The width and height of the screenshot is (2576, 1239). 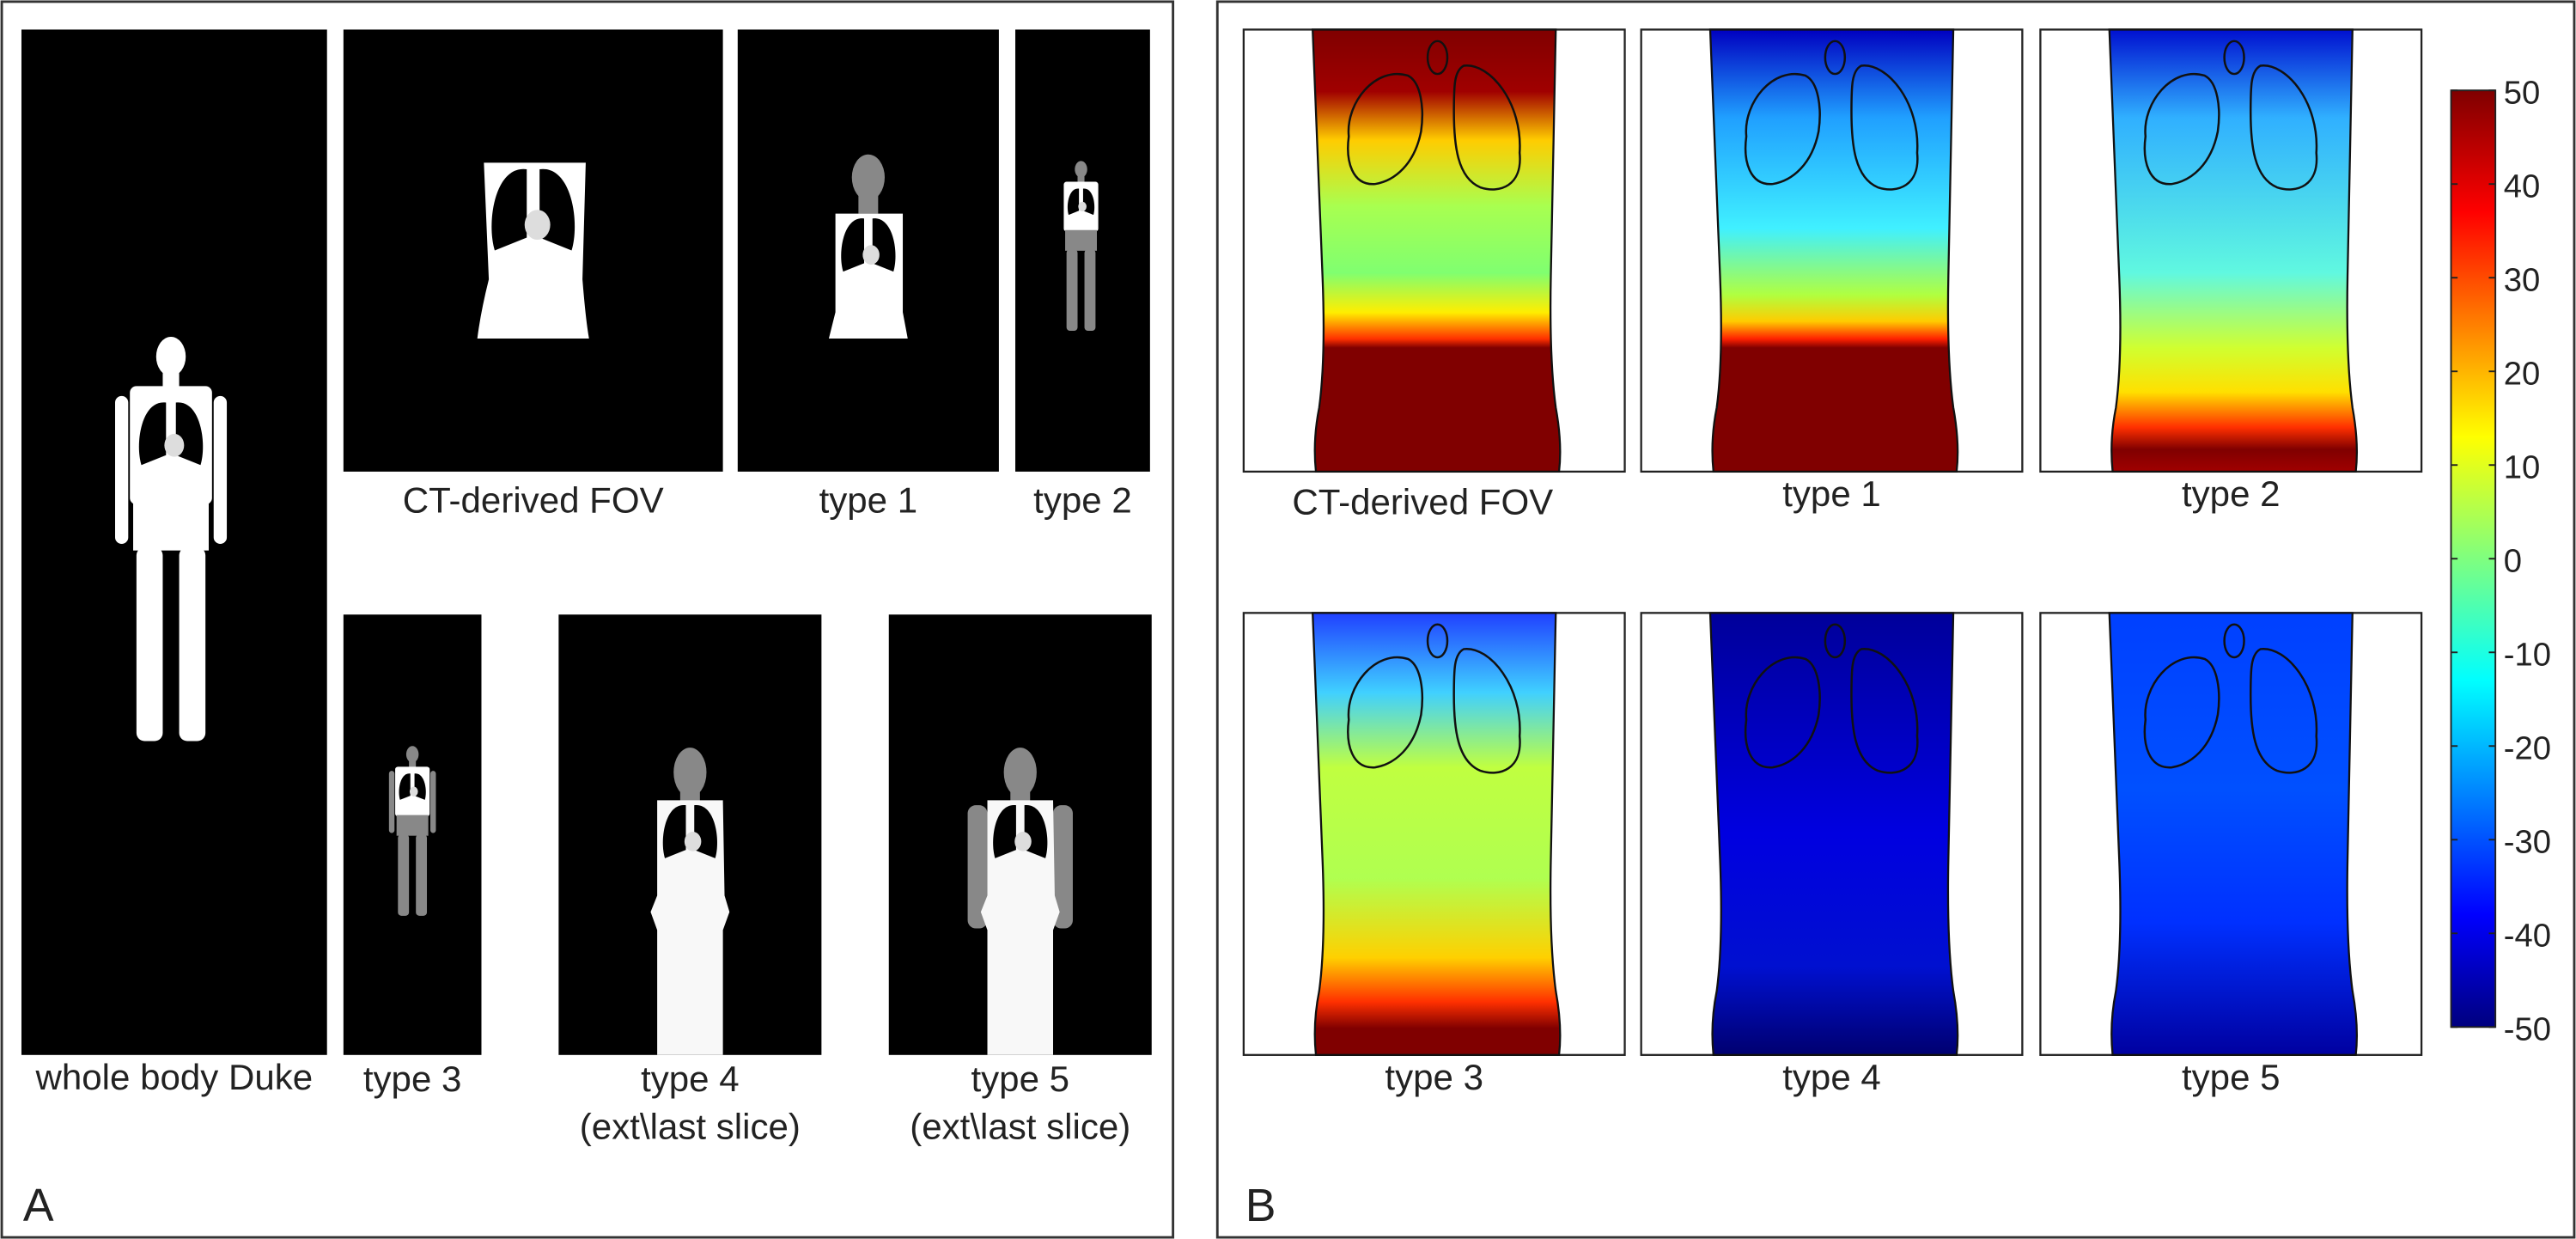 I want to click on colorbar-tick-label: -20, so click(x=2527, y=748).